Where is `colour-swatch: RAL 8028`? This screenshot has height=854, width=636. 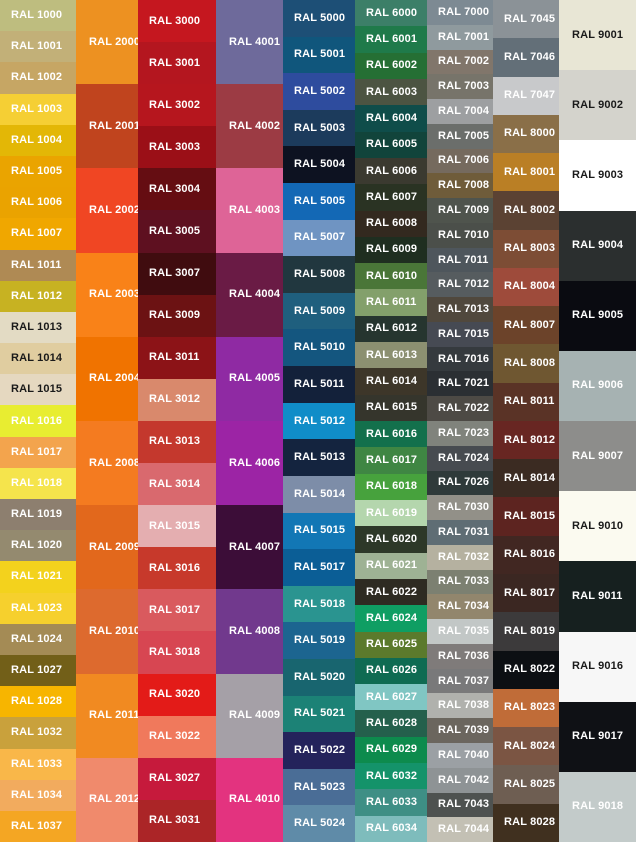
colour-swatch: RAL 8028 is located at coordinates (526, 822).